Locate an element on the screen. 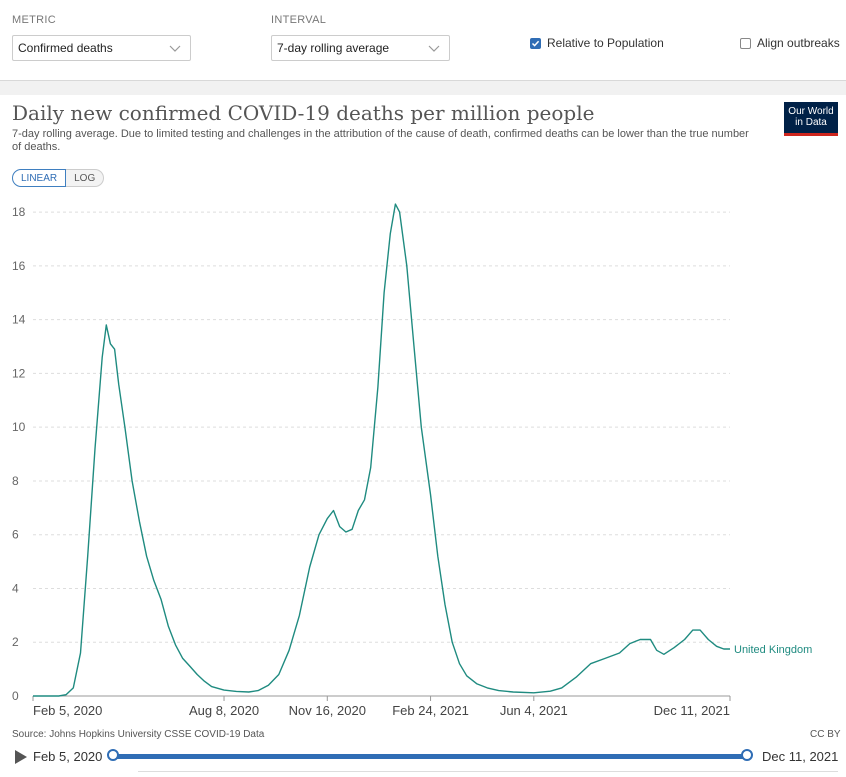 This screenshot has width=846, height=777. timeline-end-handle is located at coordinates (747, 755).